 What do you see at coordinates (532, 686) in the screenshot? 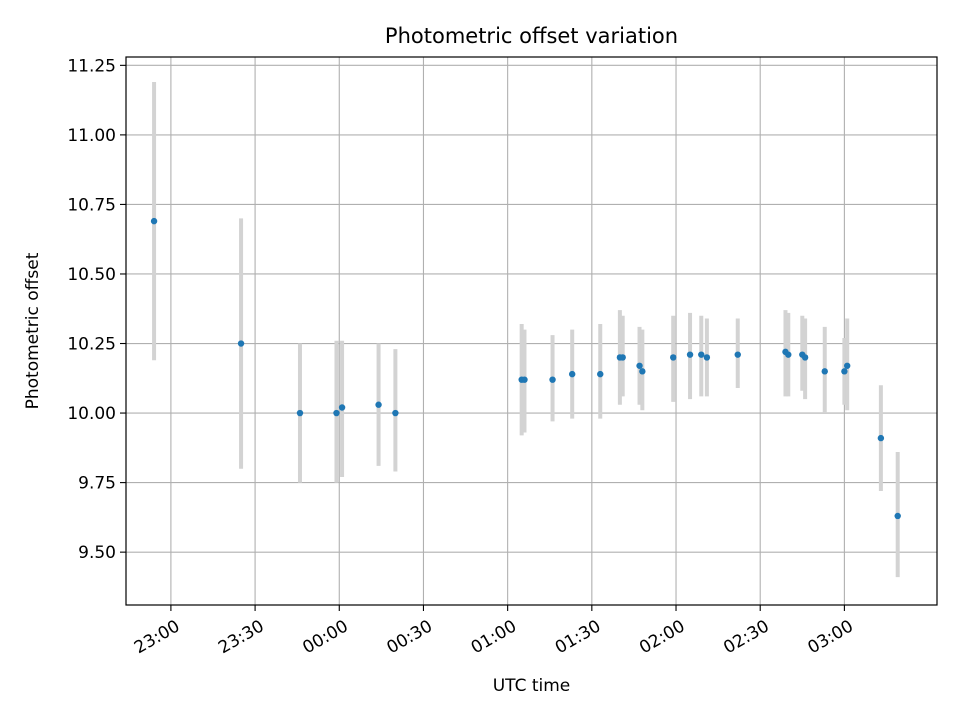
I see `x-axis-label: UTC time` at bounding box center [532, 686].